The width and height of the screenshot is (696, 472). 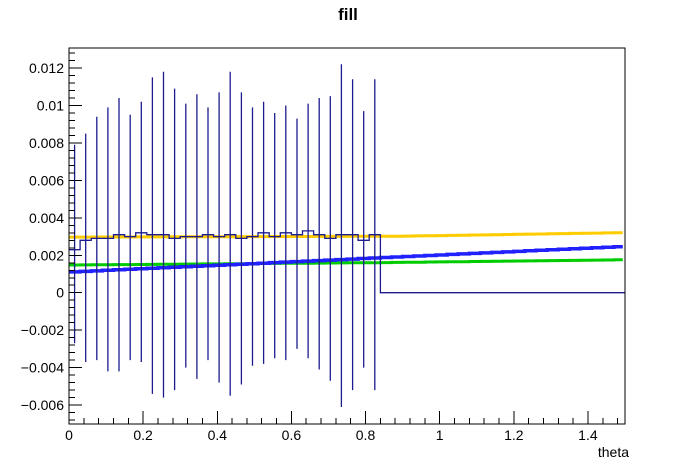 What do you see at coordinates (46, 255) in the screenshot?
I see `svg-text: 0.002` at bounding box center [46, 255].